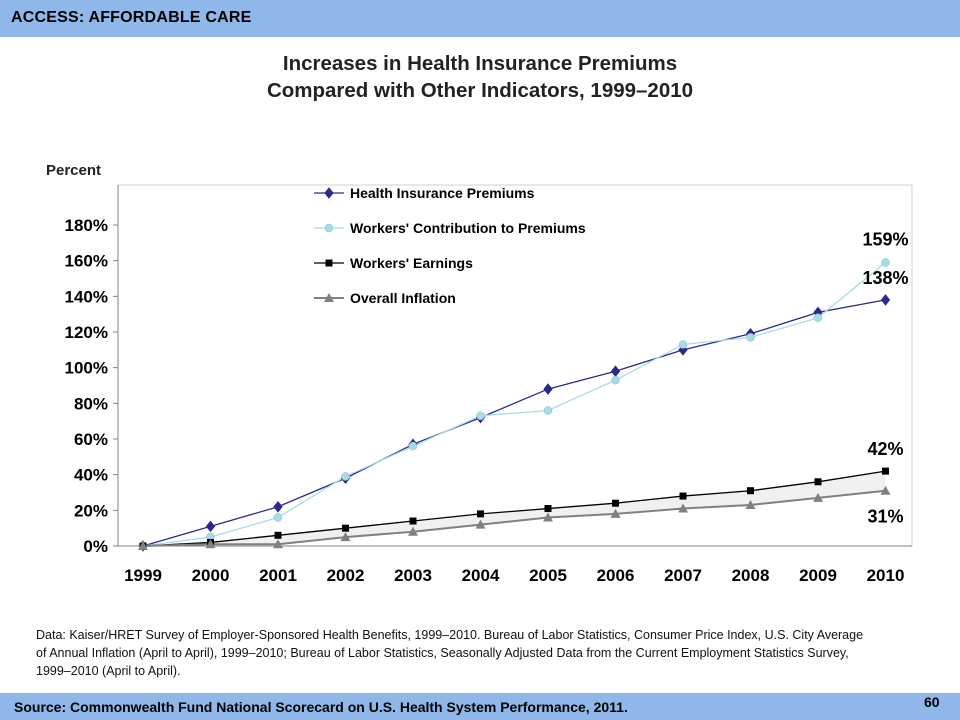 The width and height of the screenshot is (960, 720). I want to click on x-tick-label: 2000, so click(211, 575).